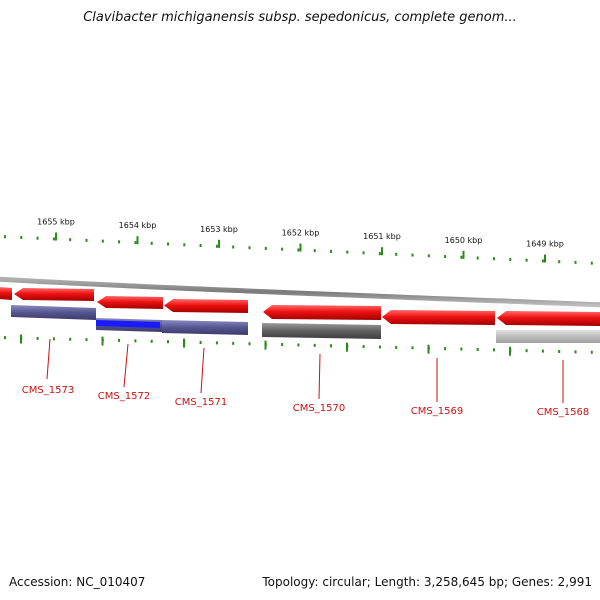 The width and height of the screenshot is (600, 600). I want to click on ruler-tick-label: 1653 kbp, so click(219, 229).